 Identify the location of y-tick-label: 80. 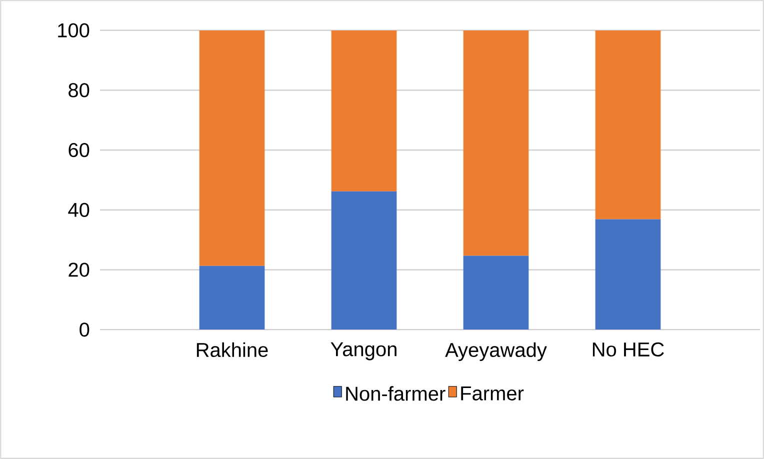
(79, 90).